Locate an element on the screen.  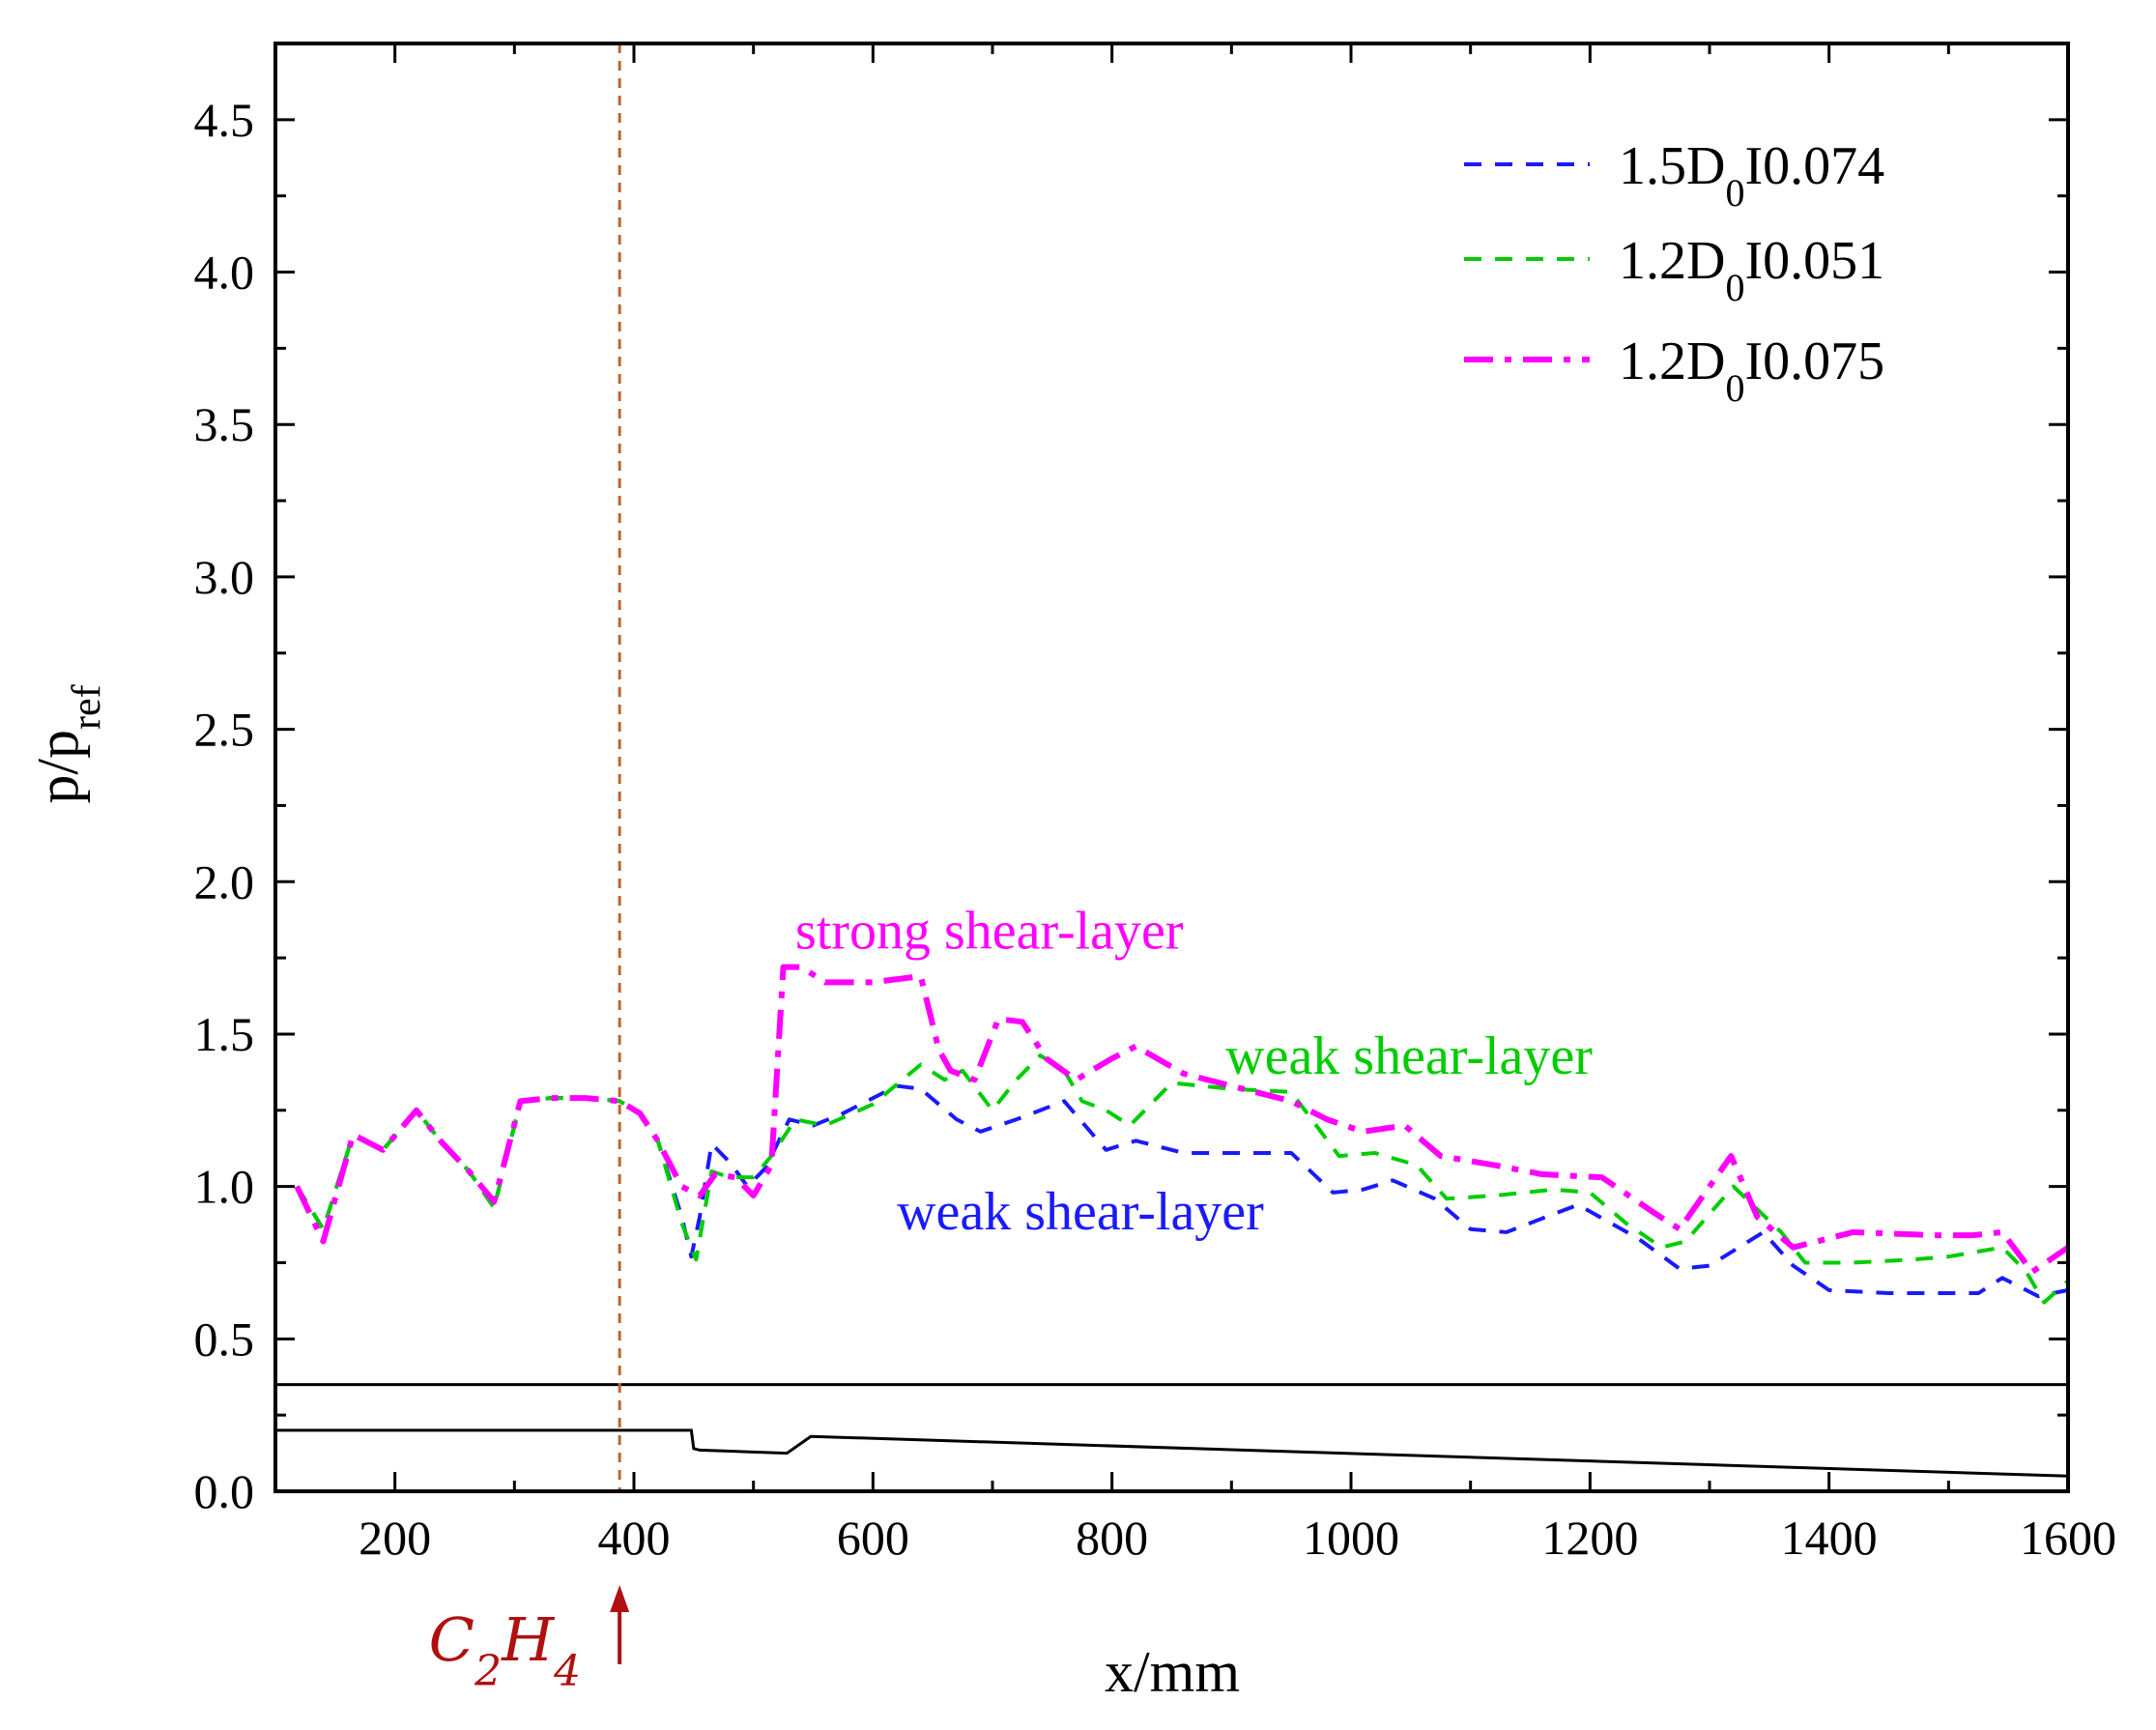
x-tick-label: 800 is located at coordinates (1112, 1538).